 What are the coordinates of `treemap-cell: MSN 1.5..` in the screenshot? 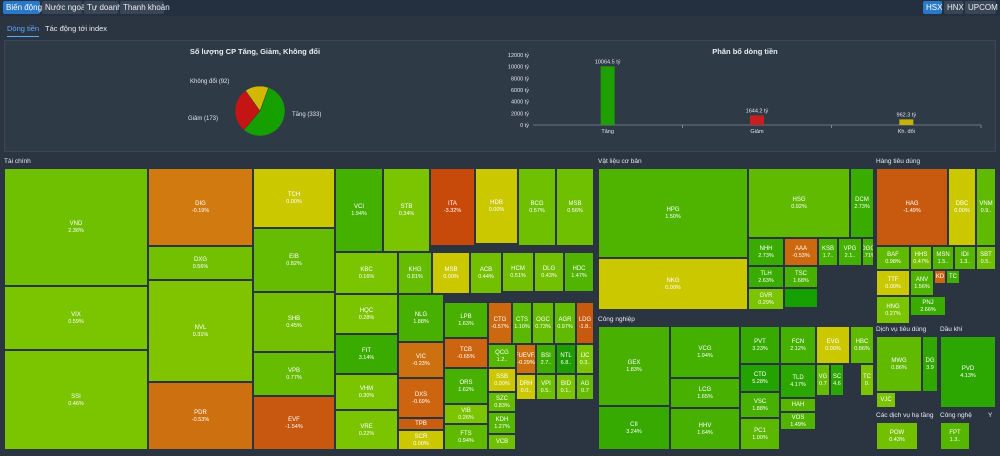 It's located at (943, 258).